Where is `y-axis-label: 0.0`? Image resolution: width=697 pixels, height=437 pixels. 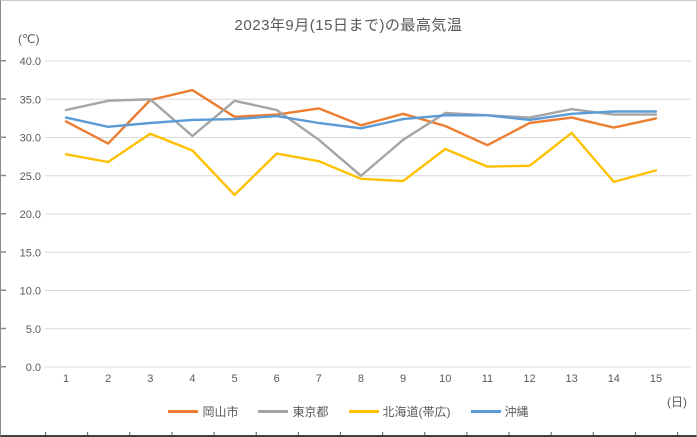 y-axis-label: 0.0 is located at coordinates (33, 368).